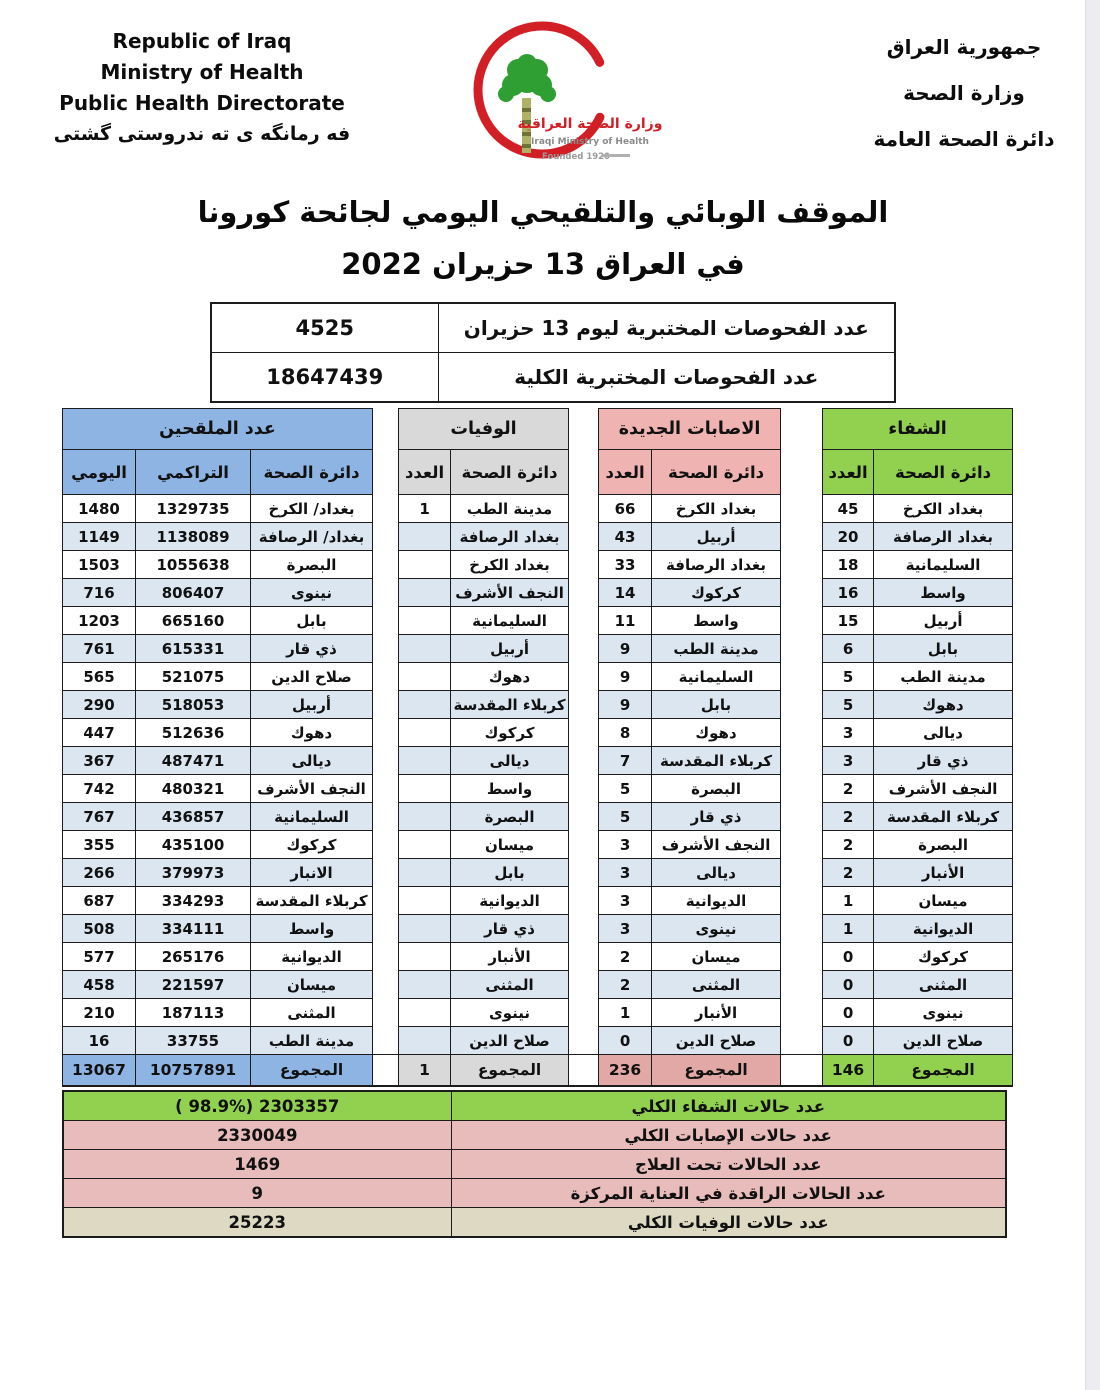 Image resolution: width=1100 pixels, height=1390 pixels. What do you see at coordinates (666, 377) in the screenshot?
I see `total-tests-label: عدد الفحوصات المختبرية الكلية` at bounding box center [666, 377].